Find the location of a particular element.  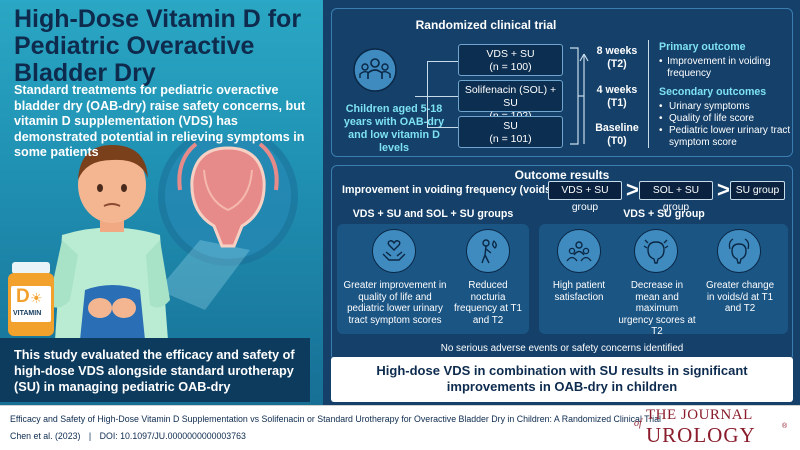

heart-hands-icon is located at coordinates (394, 251).